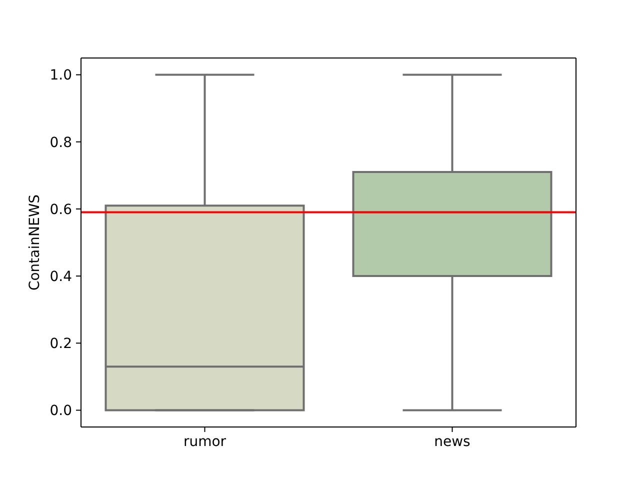 The image size is (640, 480). What do you see at coordinates (61, 277) in the screenshot?
I see `y-tick-label: 0.4` at bounding box center [61, 277].